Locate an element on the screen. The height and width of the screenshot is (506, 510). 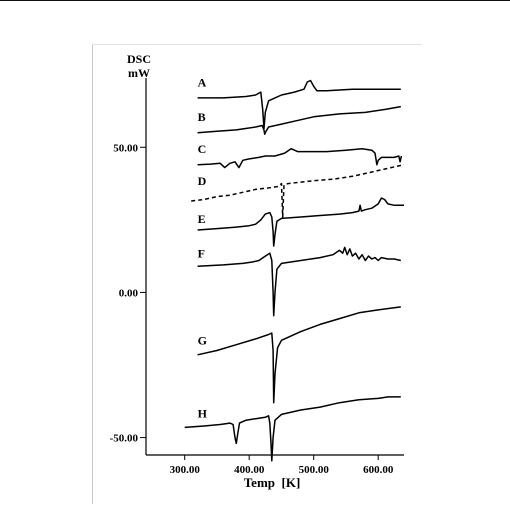
curve-labels-group: A B C D E F G H is located at coordinates (203, 247).